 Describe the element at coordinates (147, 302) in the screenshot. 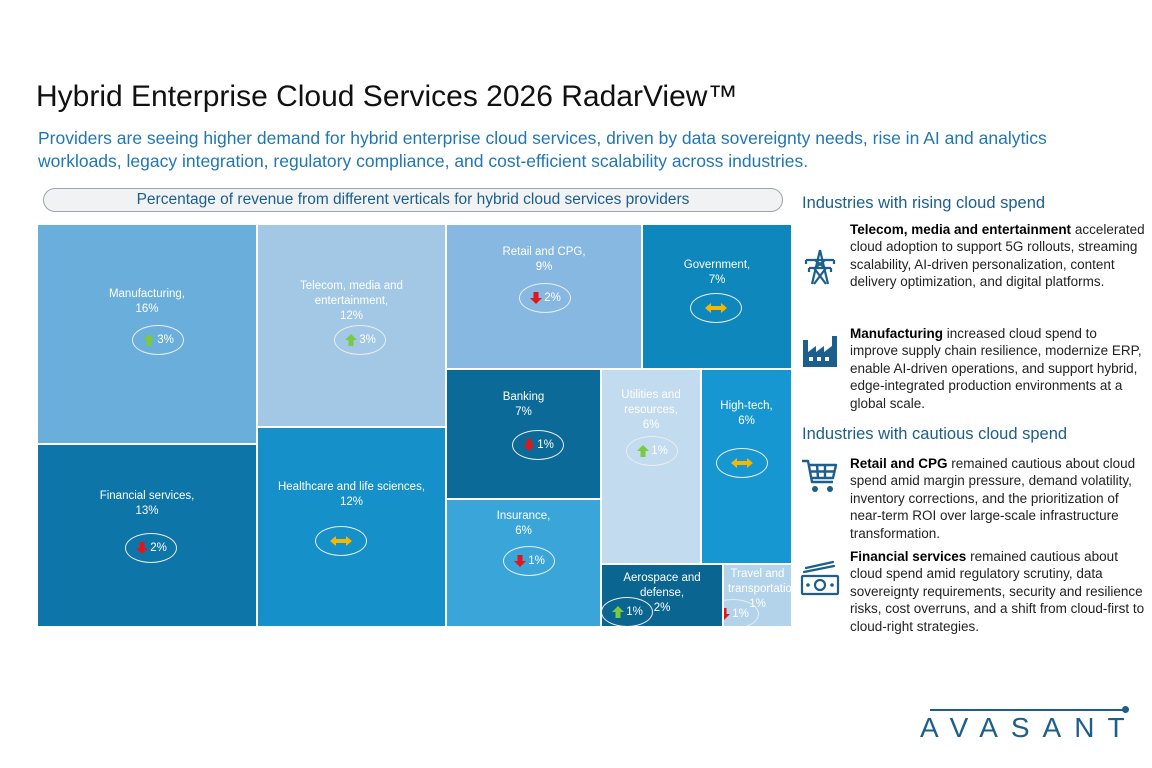

I see `tile-label: Manufacturing, 16%` at that location.